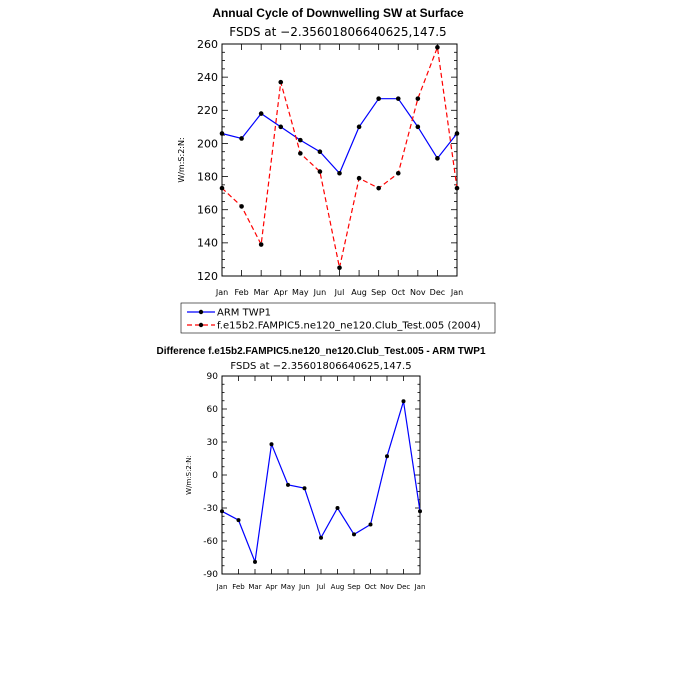  What do you see at coordinates (207, 143) in the screenshot?
I see `y-tick-label: 200` at bounding box center [207, 143].